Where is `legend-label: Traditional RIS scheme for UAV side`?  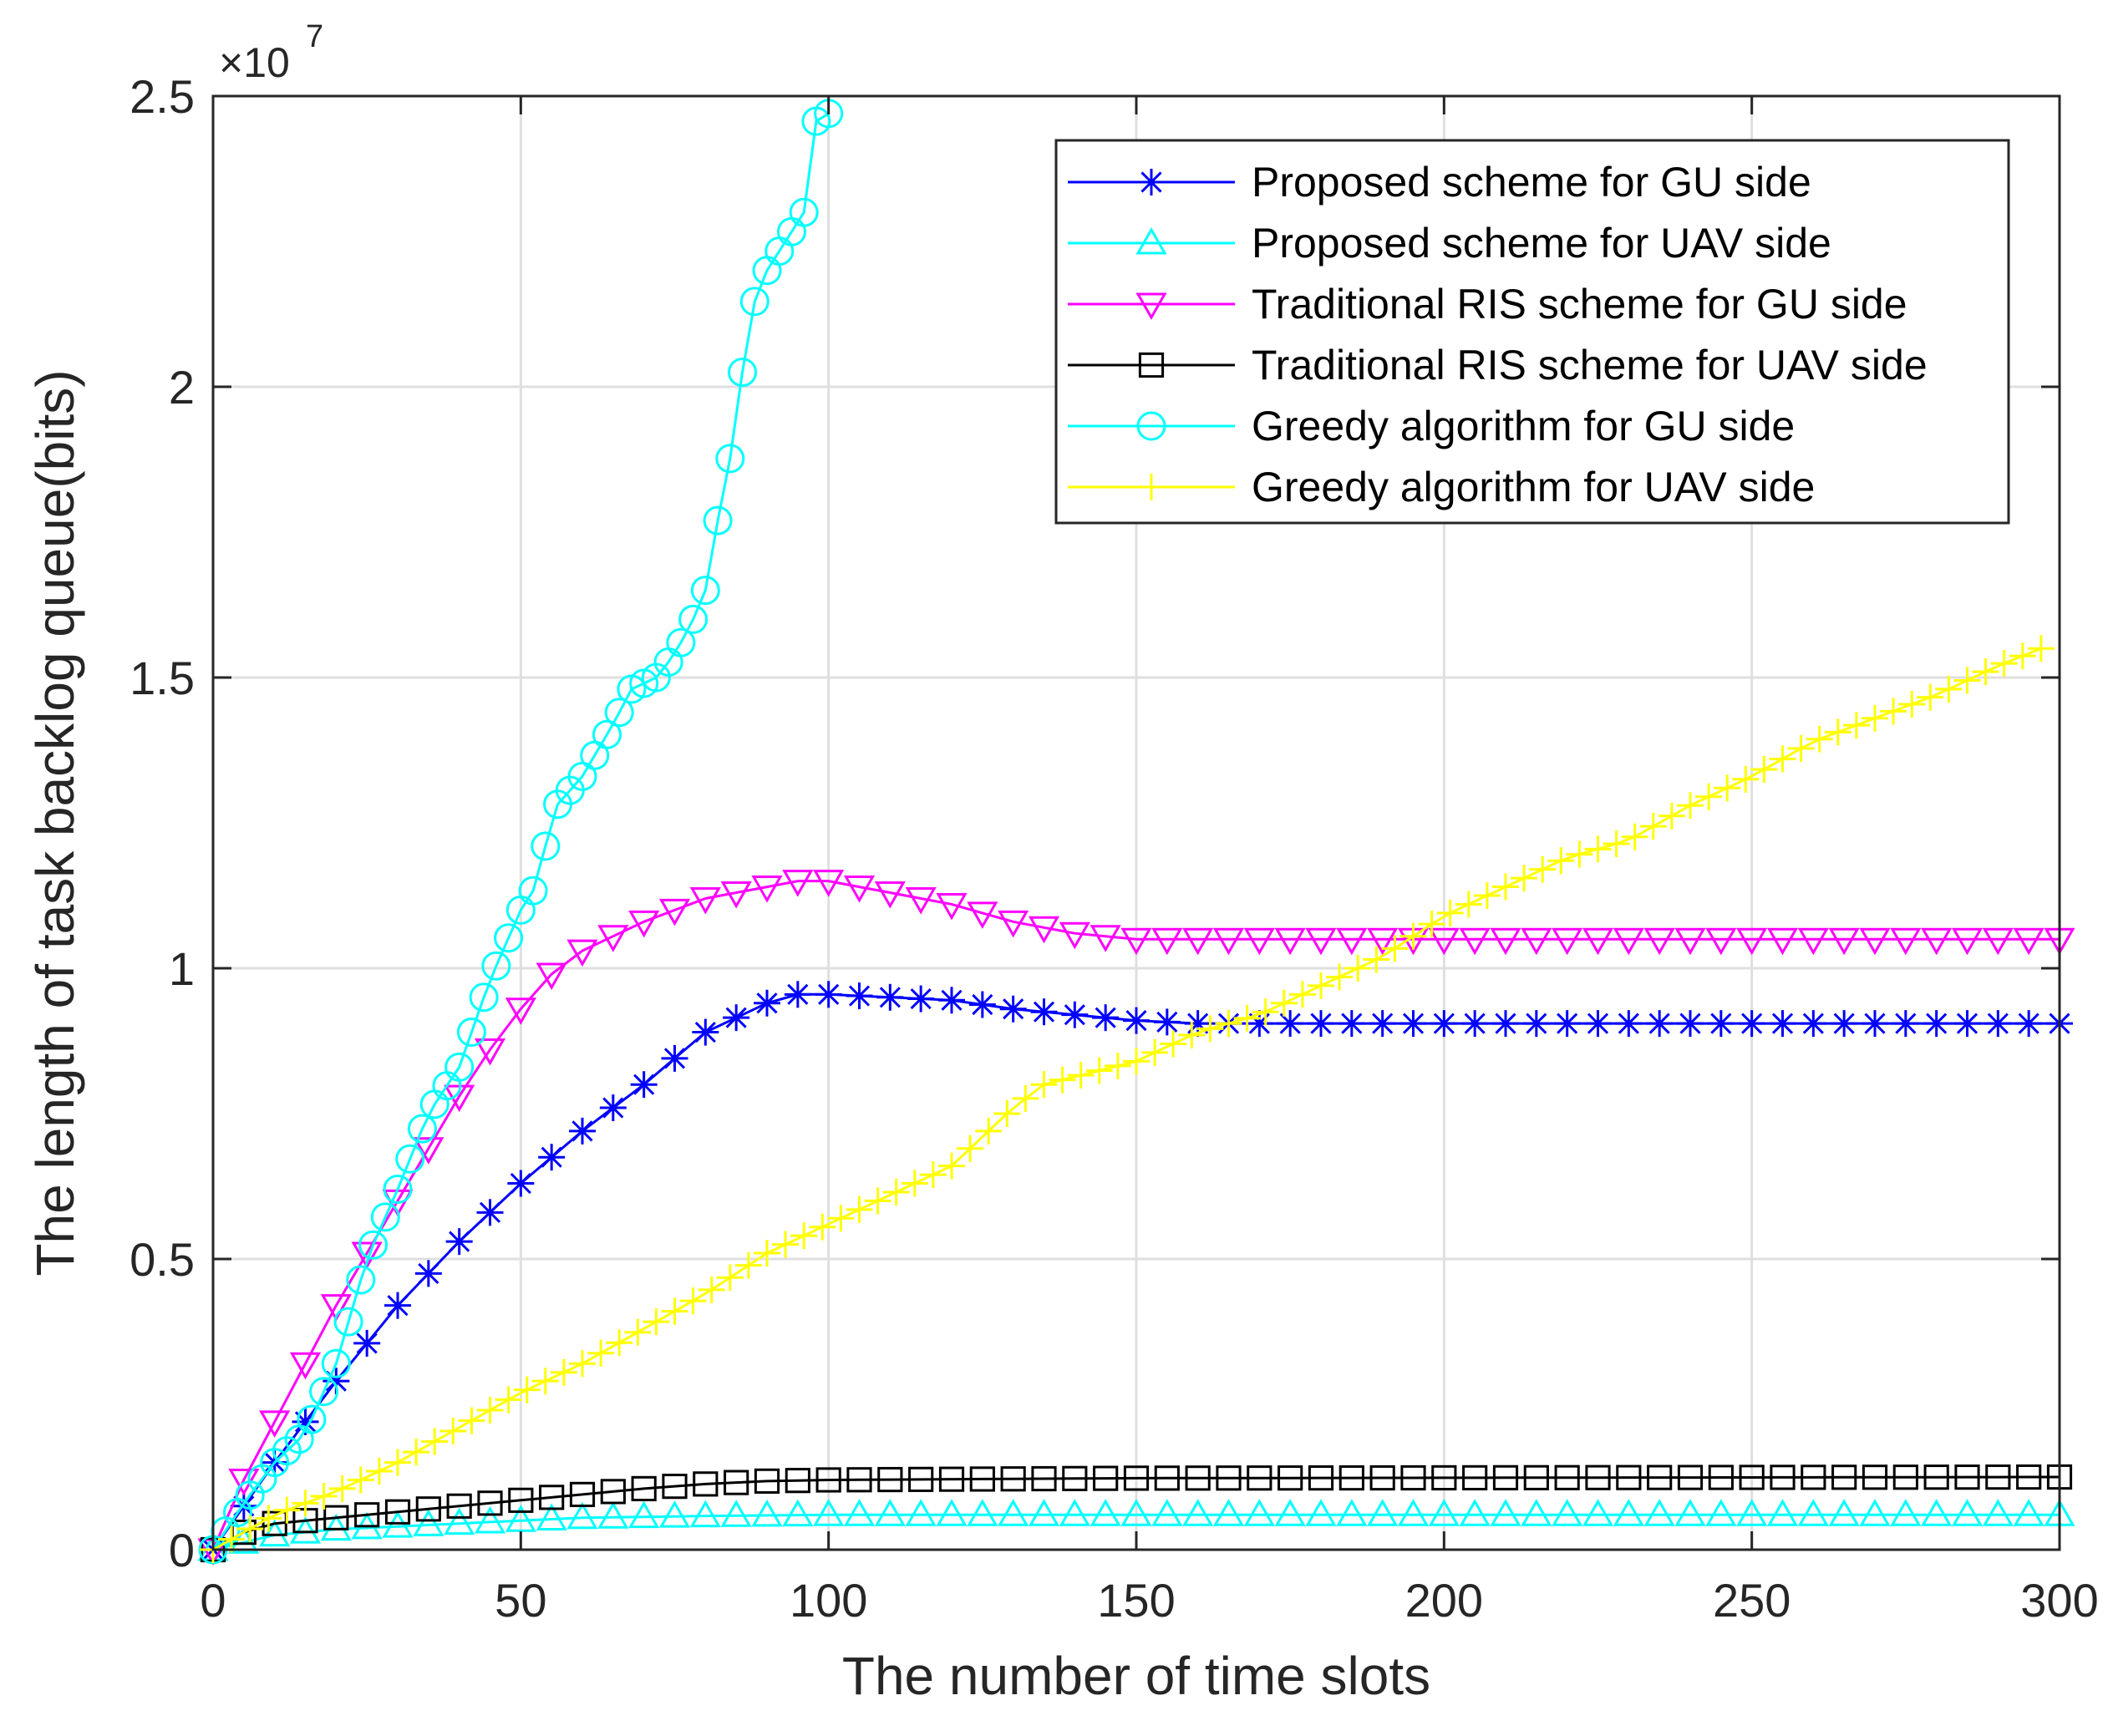
legend-label: Traditional RIS scheme for UAV side is located at coordinates (1590, 365).